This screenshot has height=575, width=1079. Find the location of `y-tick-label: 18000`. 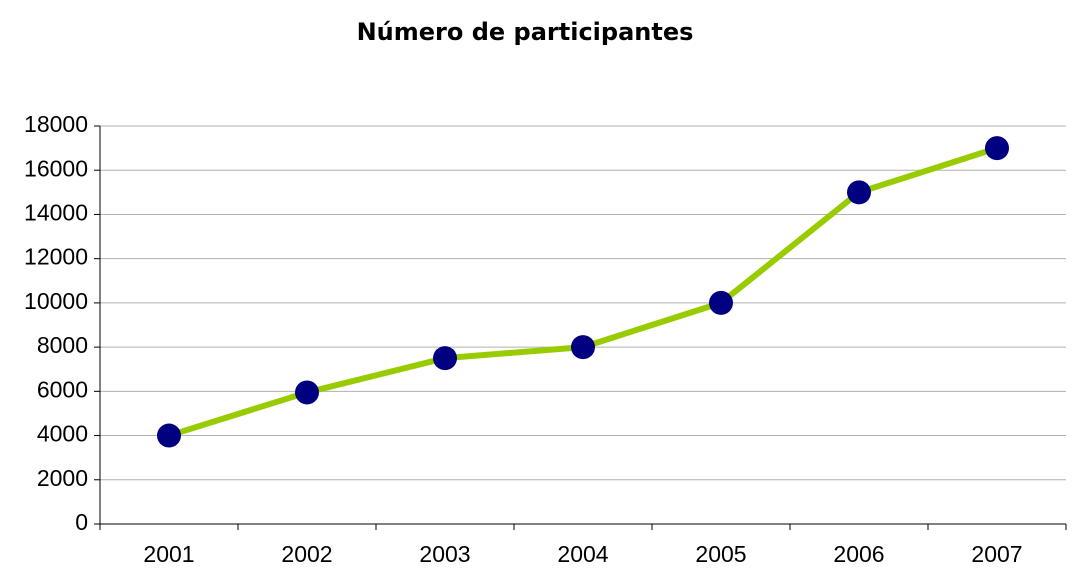

y-tick-label: 18000 is located at coordinates (56, 124).